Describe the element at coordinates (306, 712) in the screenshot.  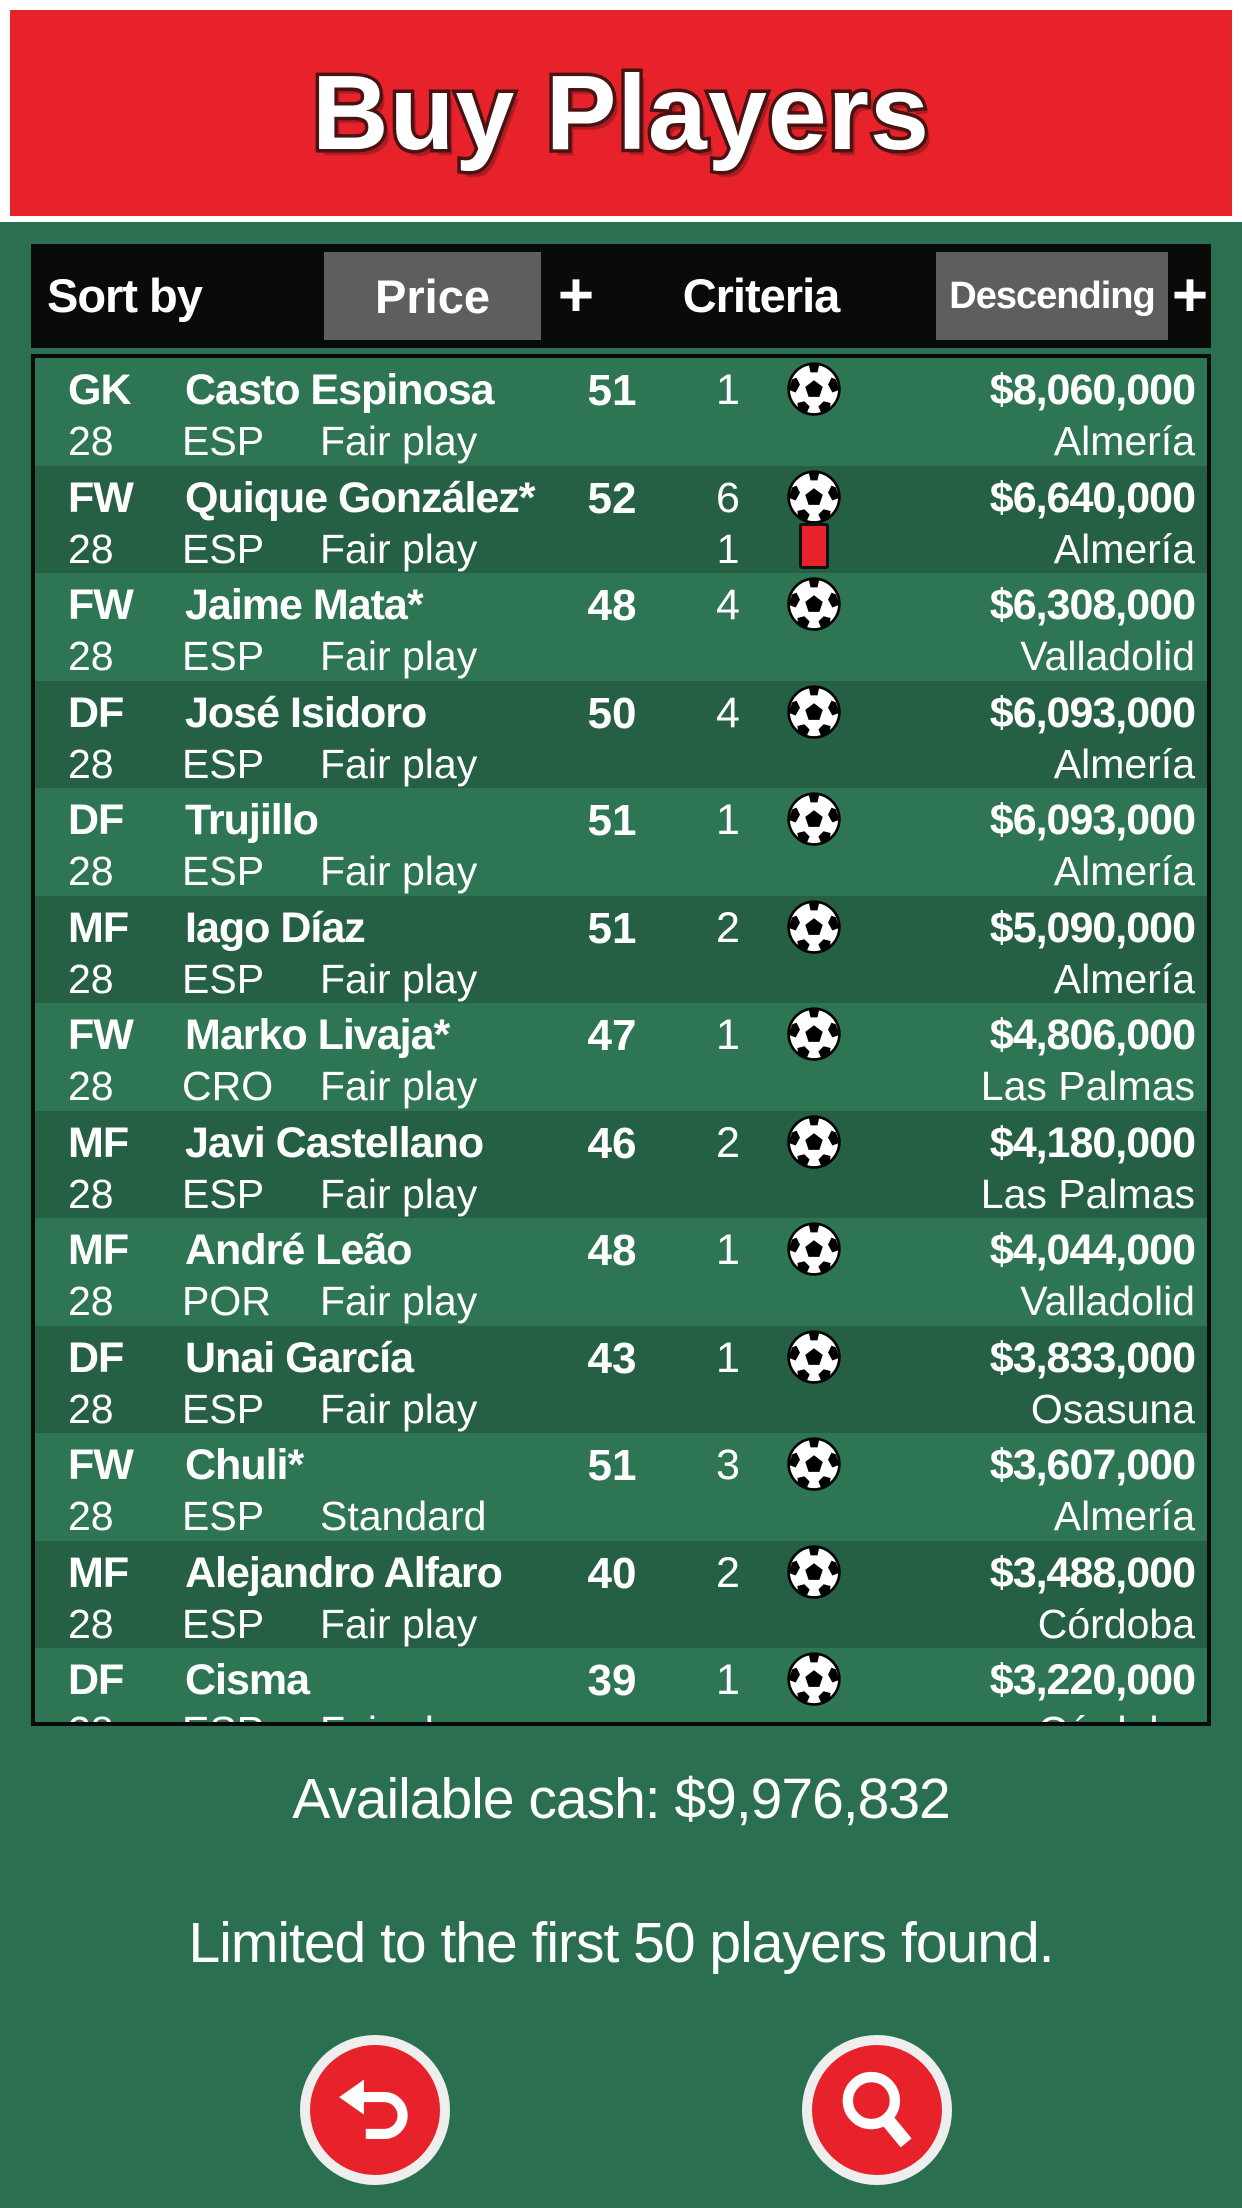
I see `player-name: José Isidoro` at that location.